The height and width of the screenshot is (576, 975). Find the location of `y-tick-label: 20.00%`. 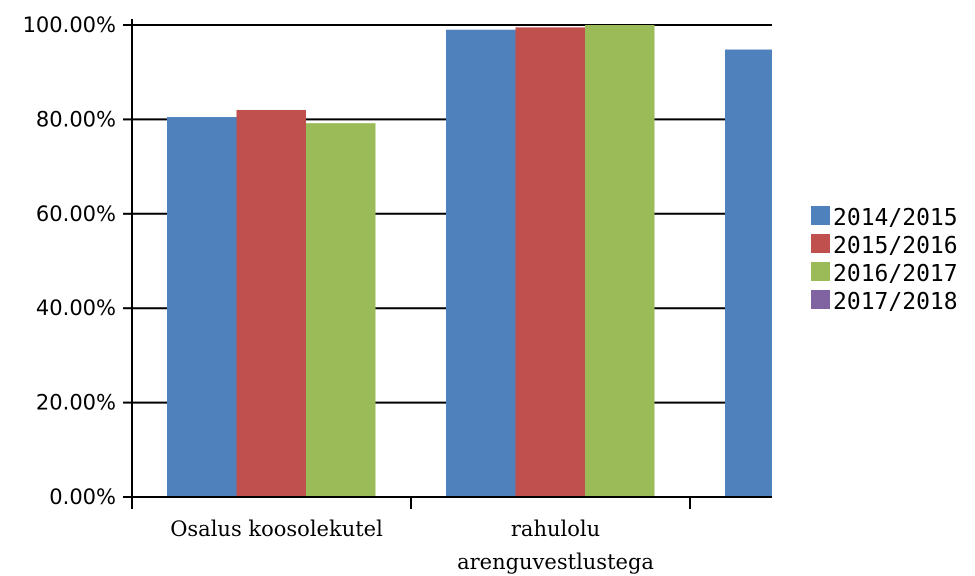

y-tick-label: 20.00% is located at coordinates (76, 403).